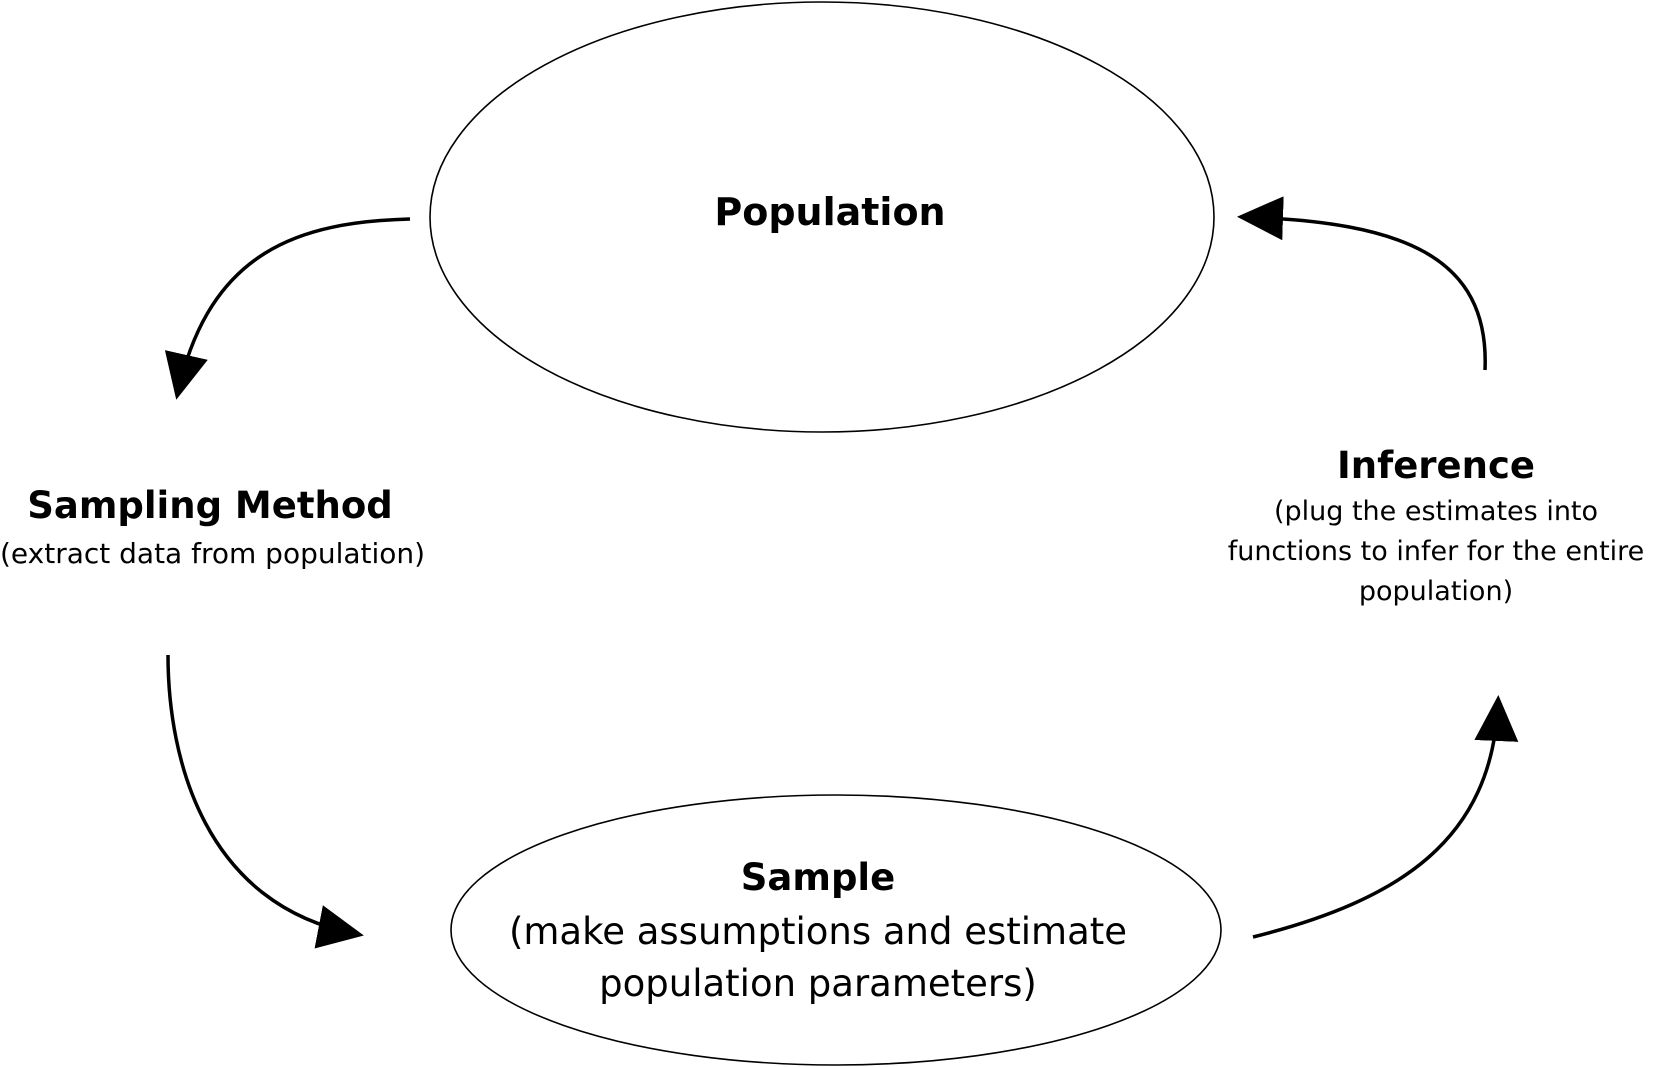 The height and width of the screenshot is (1067, 1656). I want to click on arrow-population-to-sampling, so click(287, 308).